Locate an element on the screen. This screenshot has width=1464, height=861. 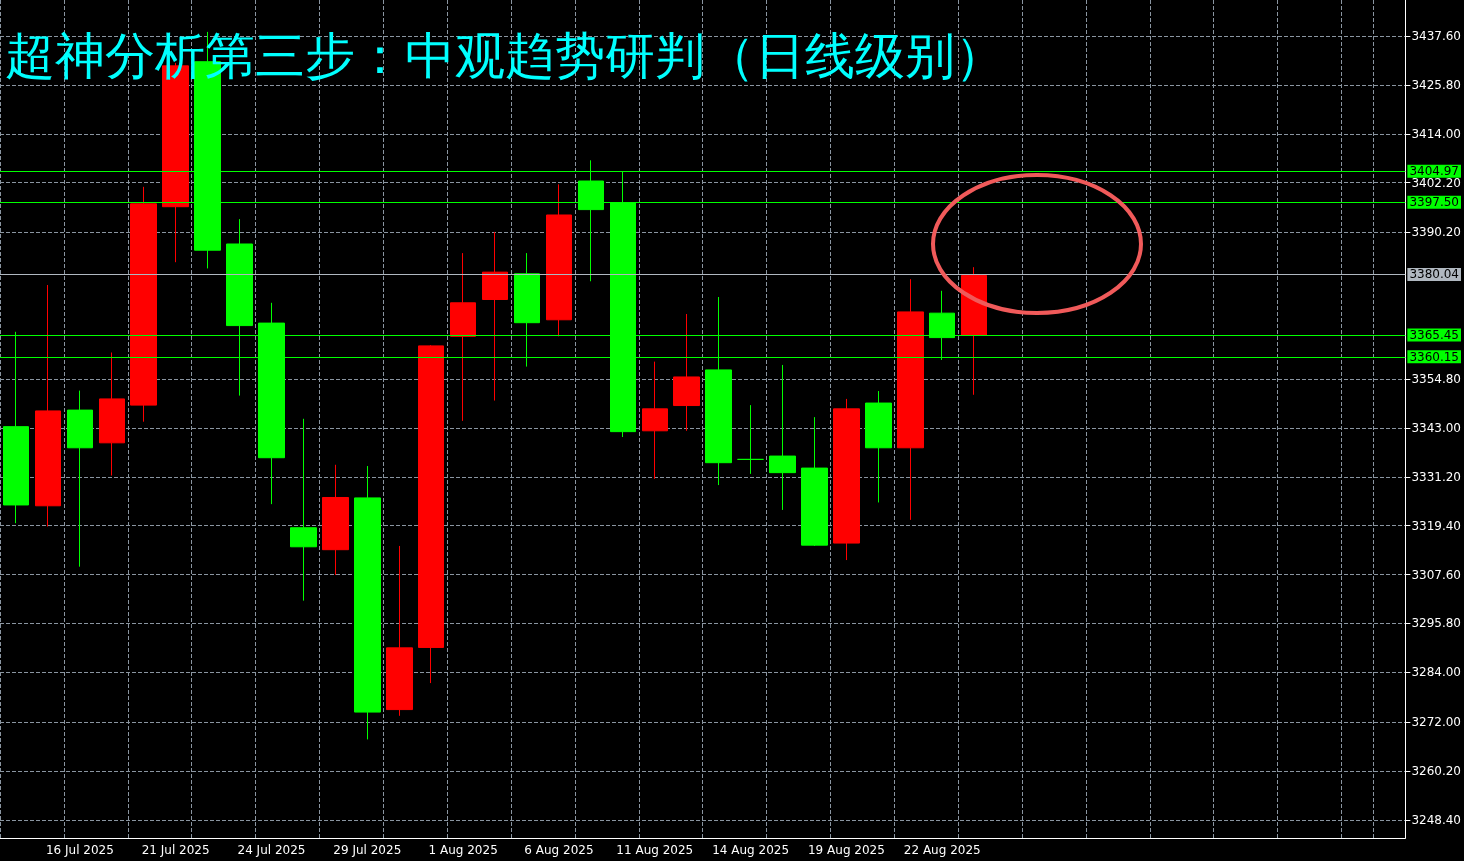
x-tick-label: 21 Jul 2025 is located at coordinates (175, 850).